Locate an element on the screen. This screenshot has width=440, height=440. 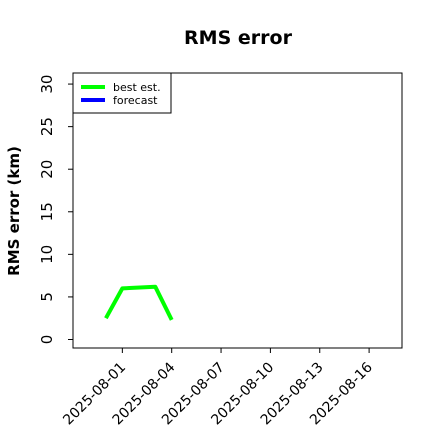
chart-title: RMS error is located at coordinates (238, 38).